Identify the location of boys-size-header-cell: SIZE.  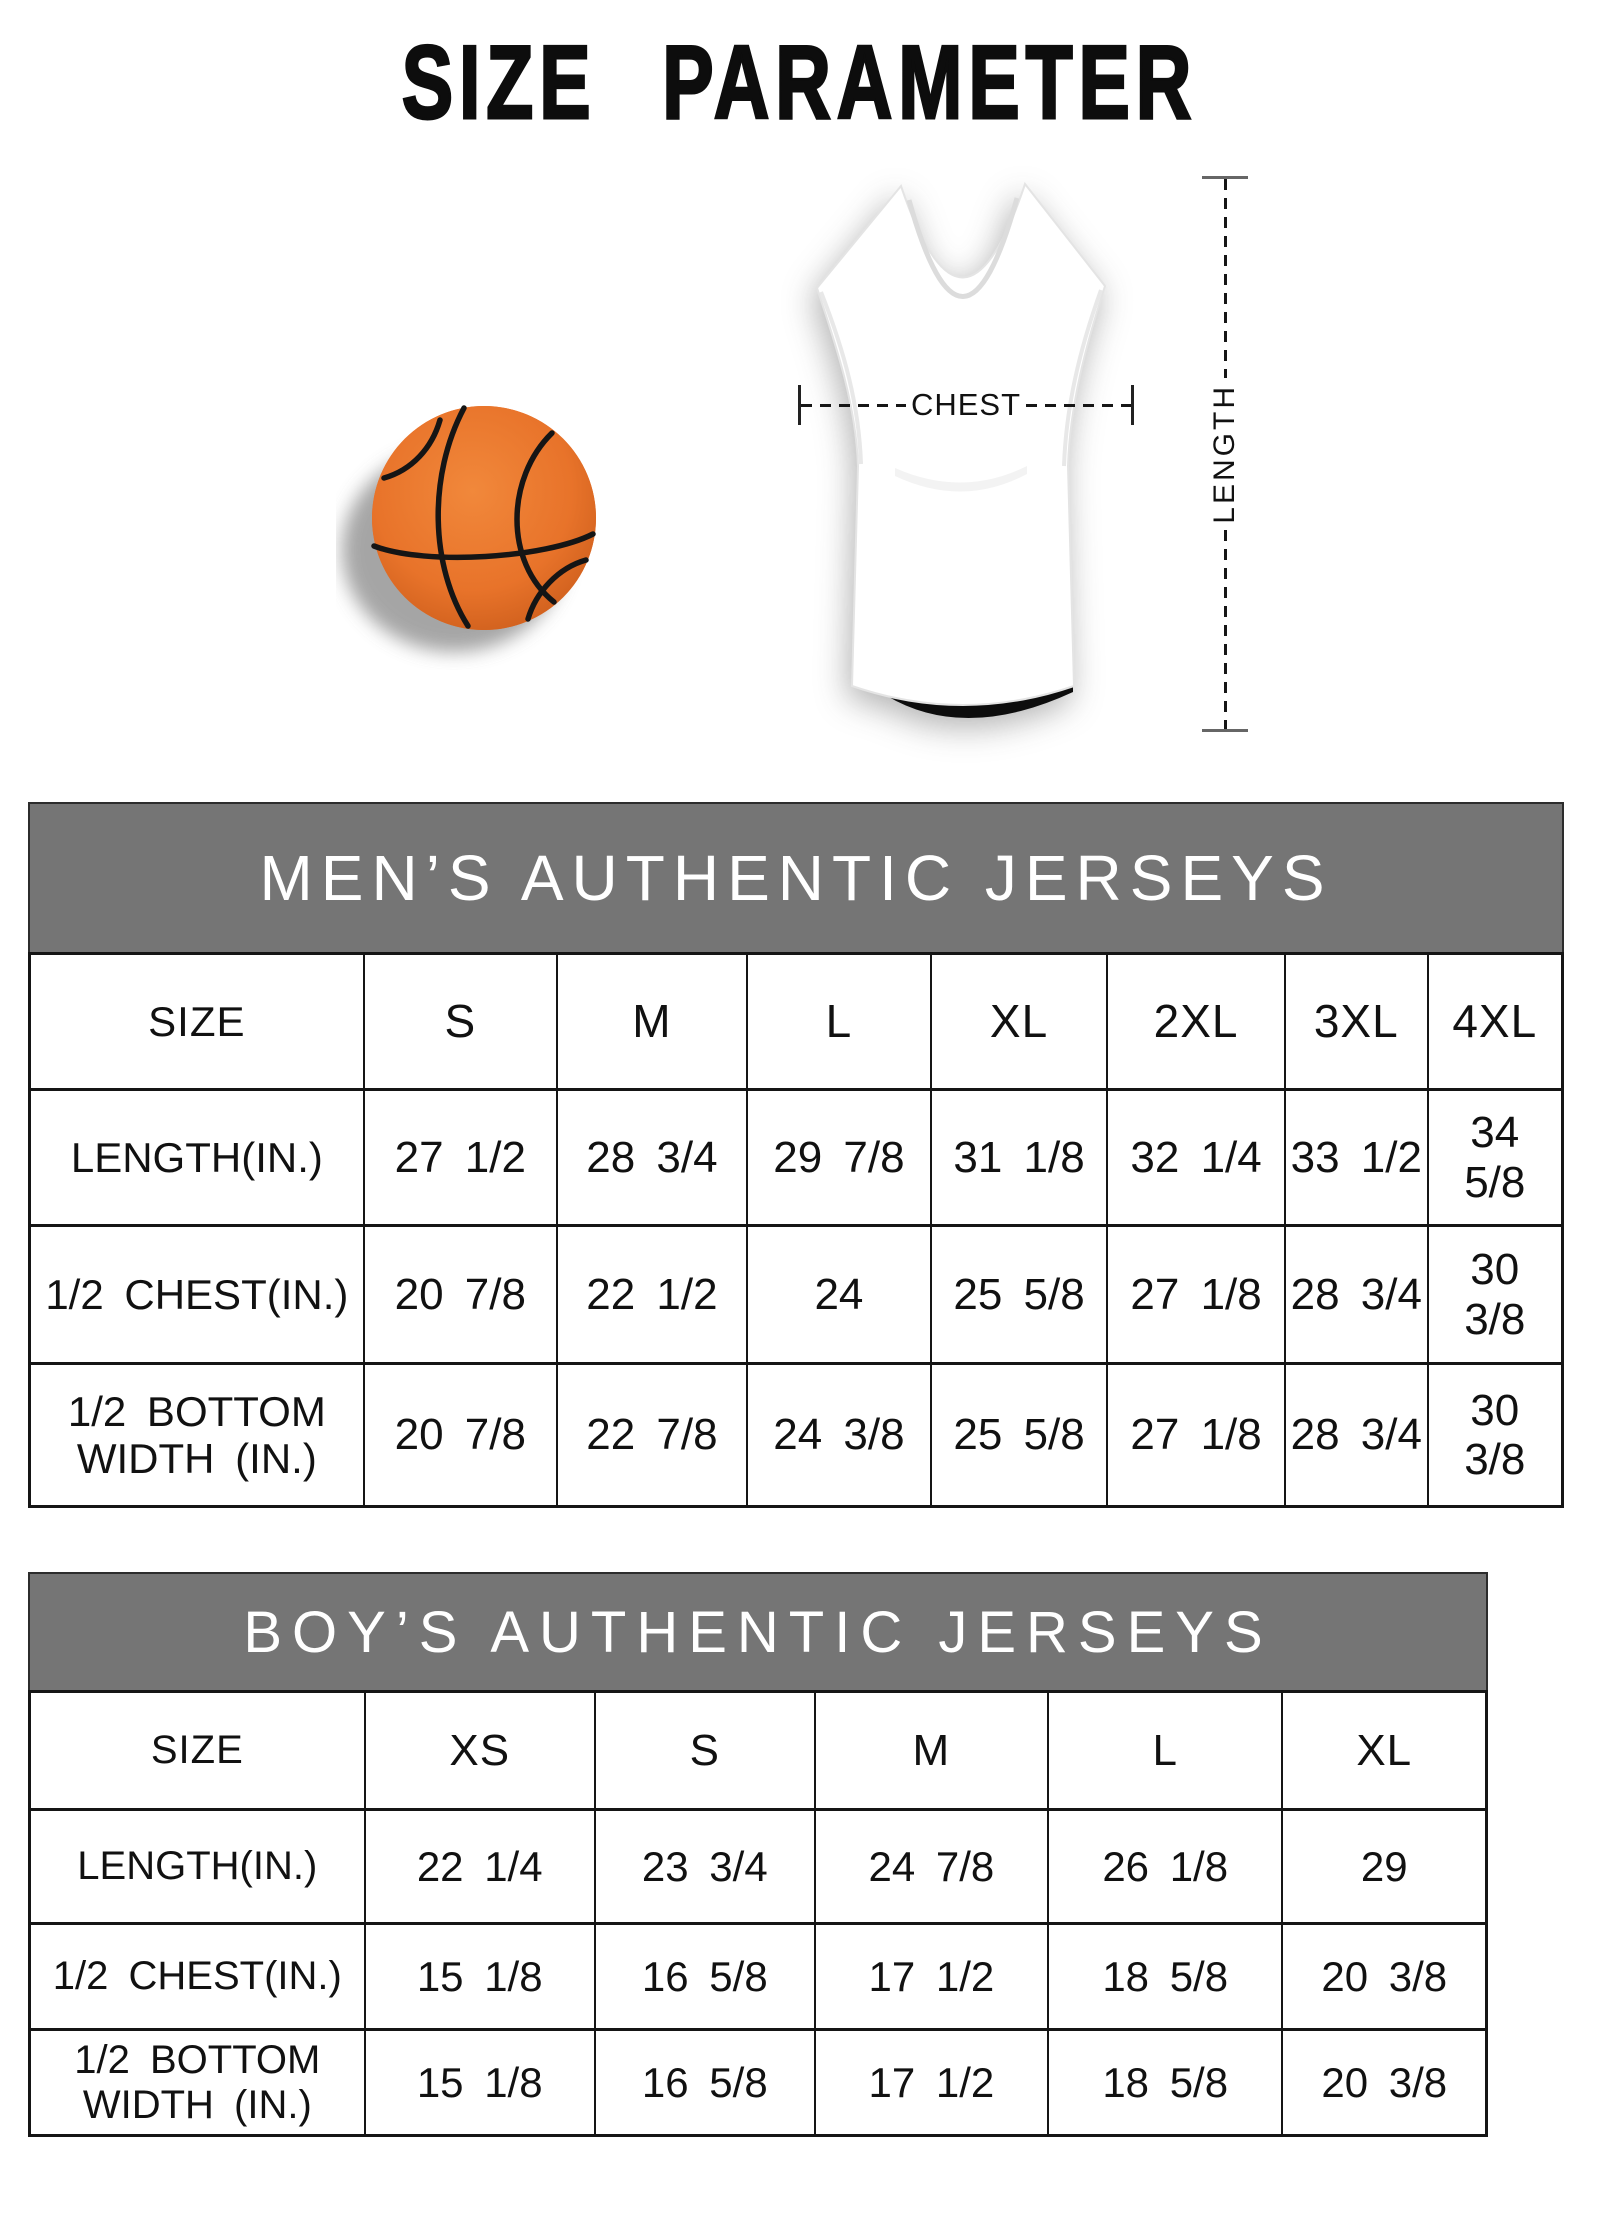
(197, 1750).